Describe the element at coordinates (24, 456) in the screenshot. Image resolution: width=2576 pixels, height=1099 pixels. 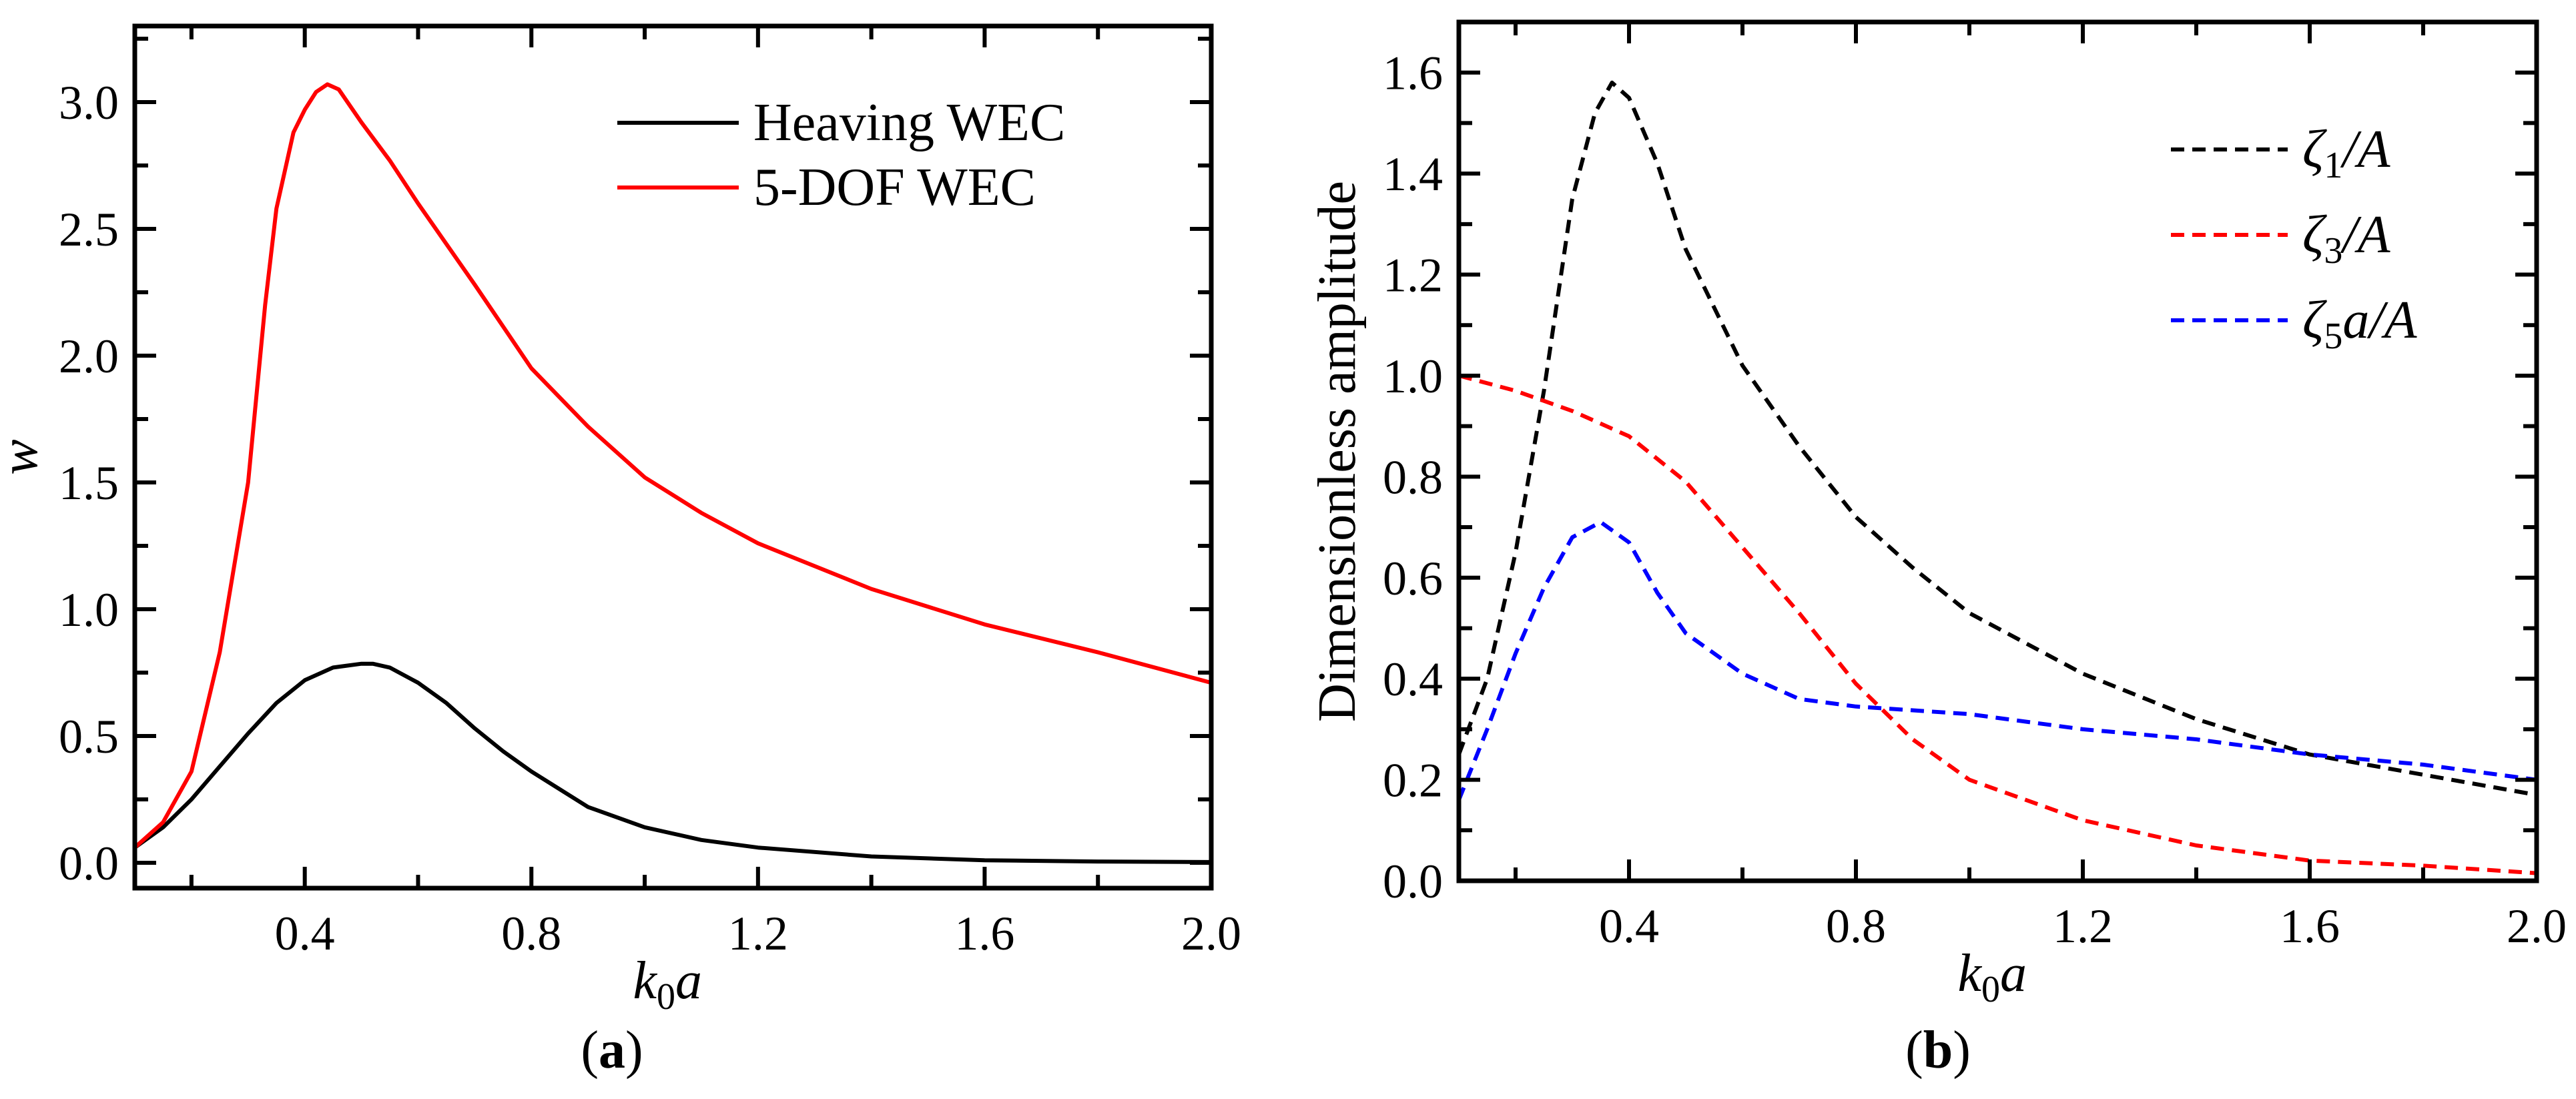
I see `y-axis-label: w` at that location.